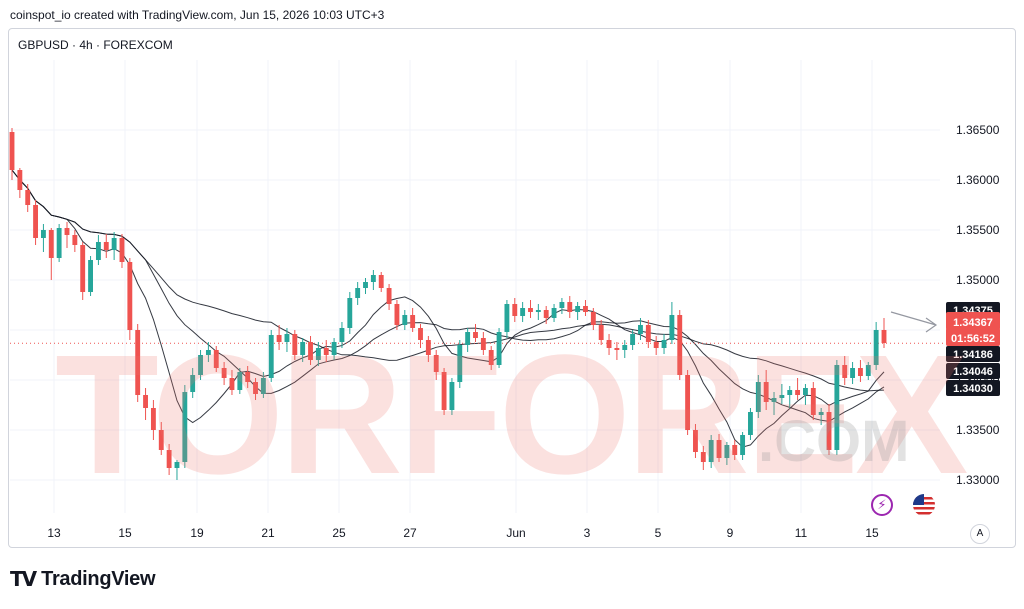 The height and width of the screenshot is (609, 1024). What do you see at coordinates (587, 533) in the screenshot?
I see `x-tick-label: 3` at bounding box center [587, 533].